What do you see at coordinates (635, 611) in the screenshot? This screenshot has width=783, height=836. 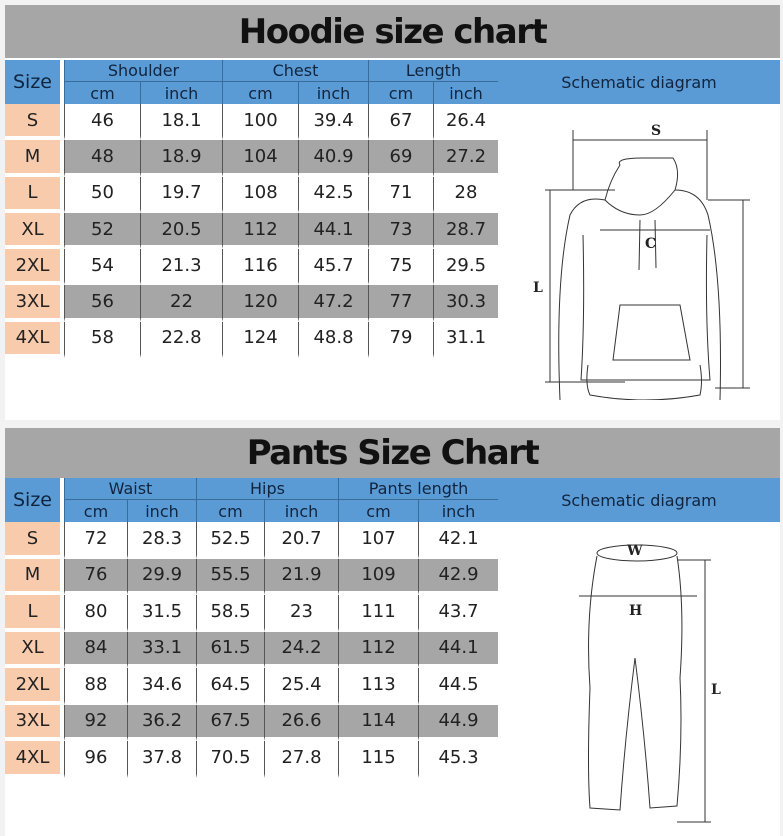 I see `pants-label-h: H` at bounding box center [635, 611].